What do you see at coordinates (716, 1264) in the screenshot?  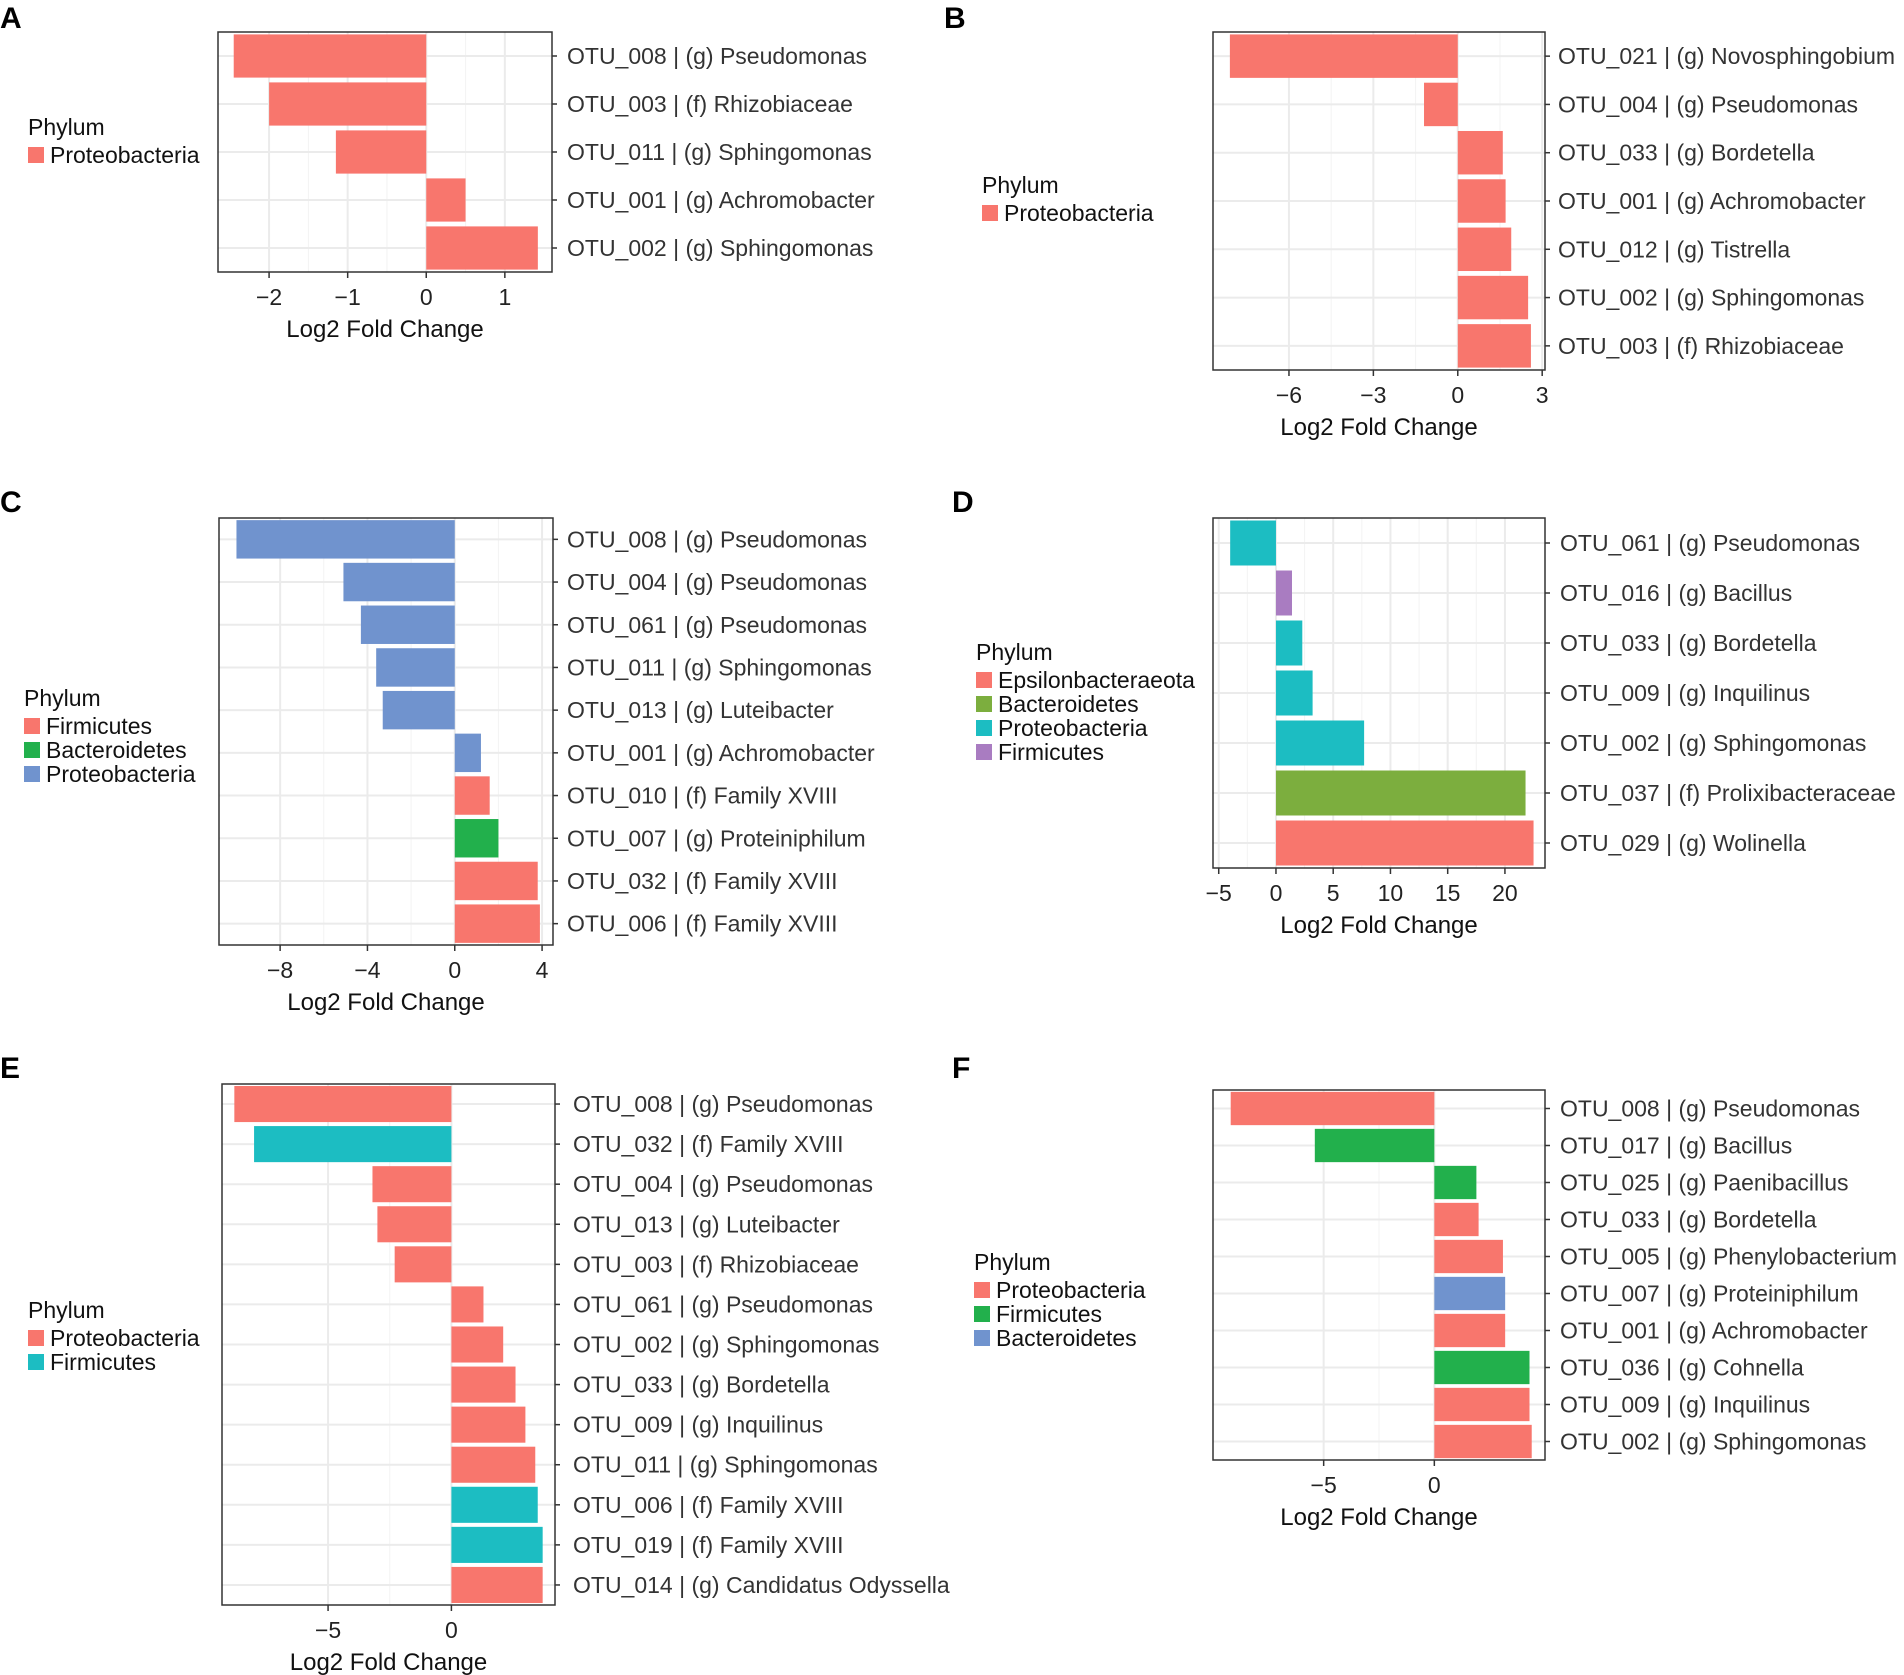 I see `otu-label: OTU_003 | (f) Rhizobiaceae` at bounding box center [716, 1264].